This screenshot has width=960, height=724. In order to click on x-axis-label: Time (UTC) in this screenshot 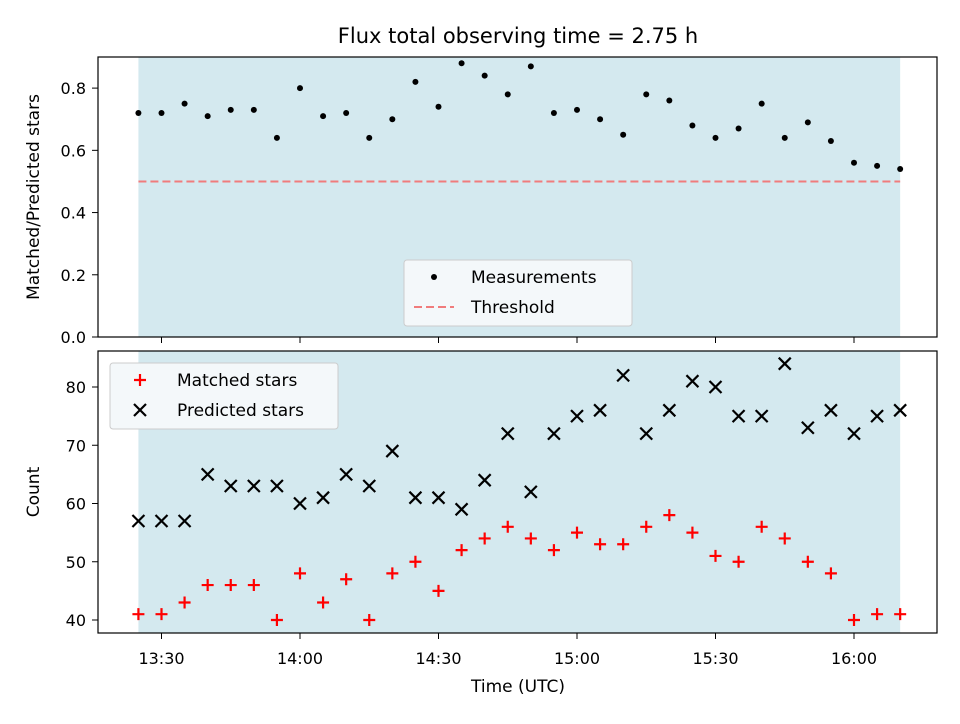, I will do `click(517, 687)`.